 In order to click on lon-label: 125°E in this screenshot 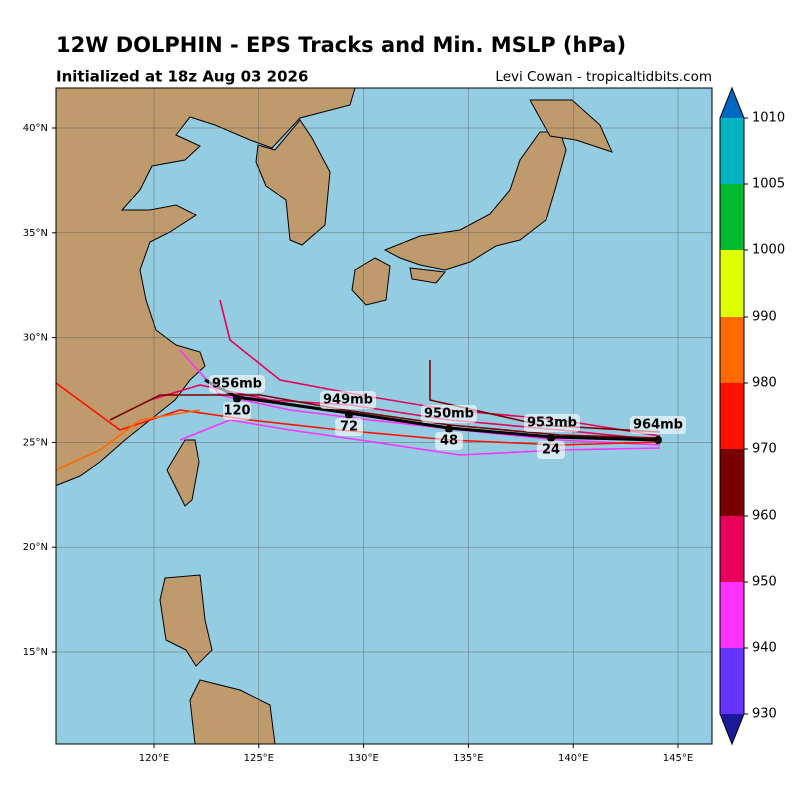, I will do `click(259, 758)`.